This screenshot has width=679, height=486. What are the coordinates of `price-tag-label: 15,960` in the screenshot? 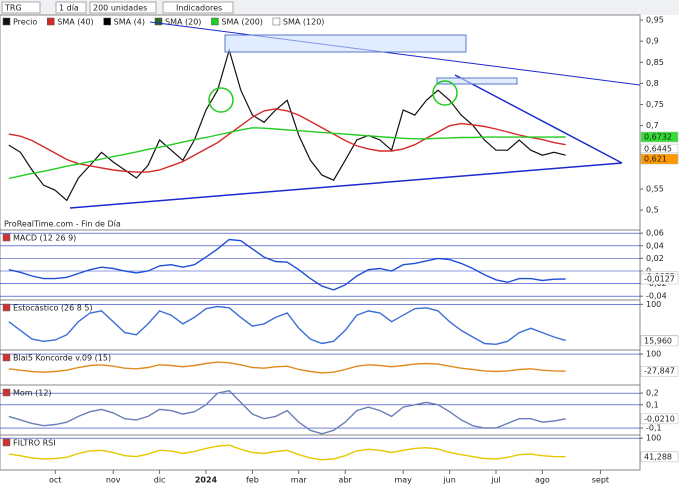 It's located at (658, 340).